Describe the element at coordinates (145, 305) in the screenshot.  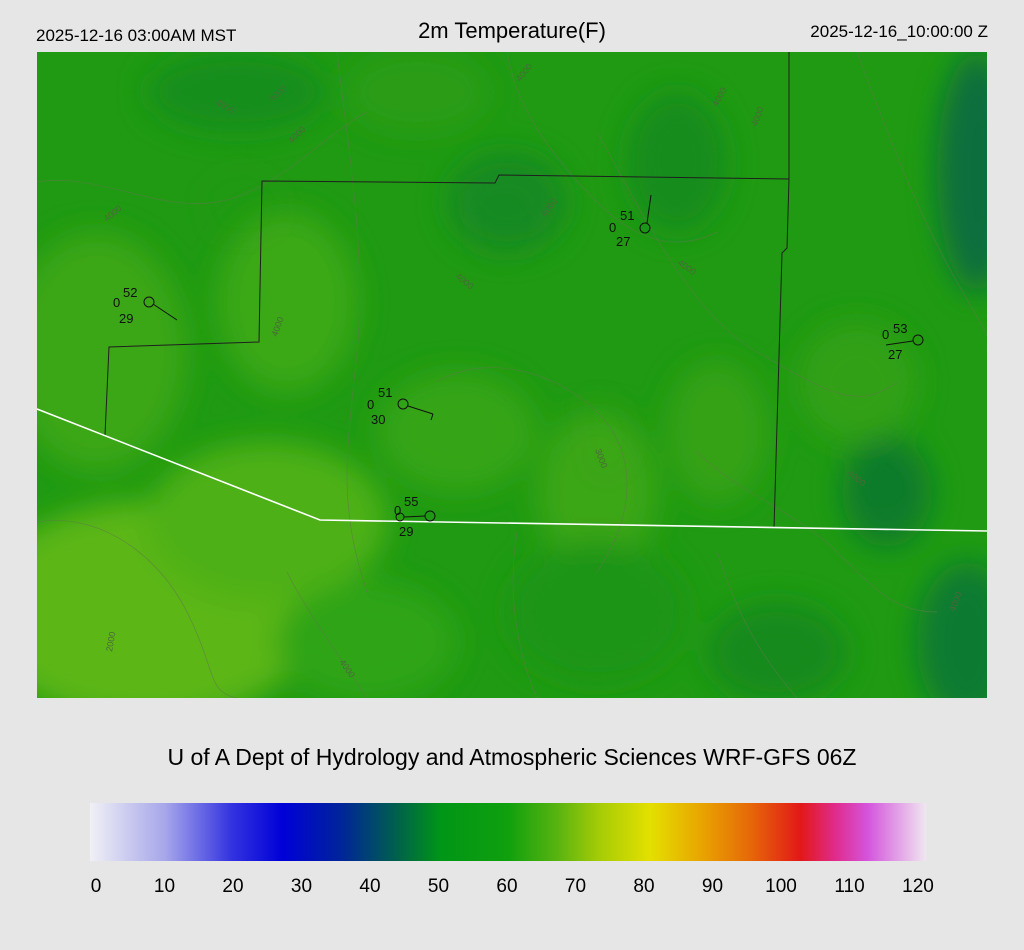
I see `station-plot: 52 0 29` at that location.